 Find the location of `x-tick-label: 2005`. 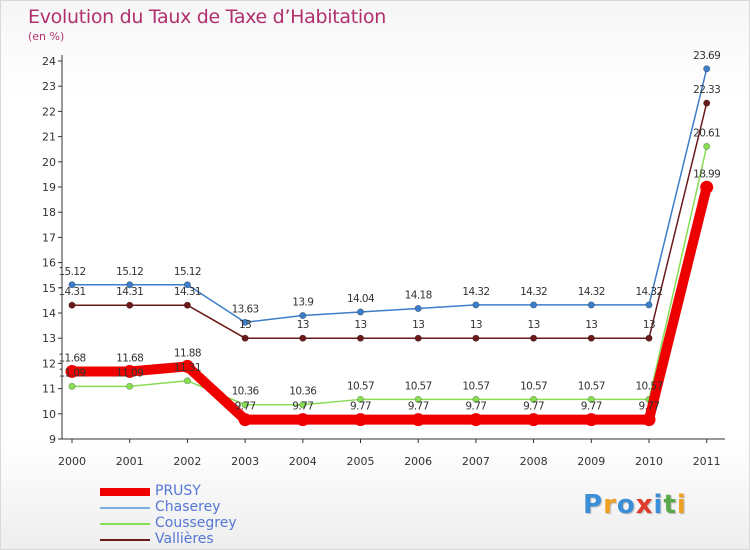

x-tick-label: 2005 is located at coordinates (361, 461).